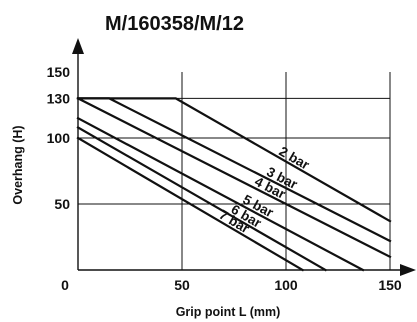 This screenshot has height=322, width=417. I want to click on y-axis-label: Overhang (H), so click(18, 164).